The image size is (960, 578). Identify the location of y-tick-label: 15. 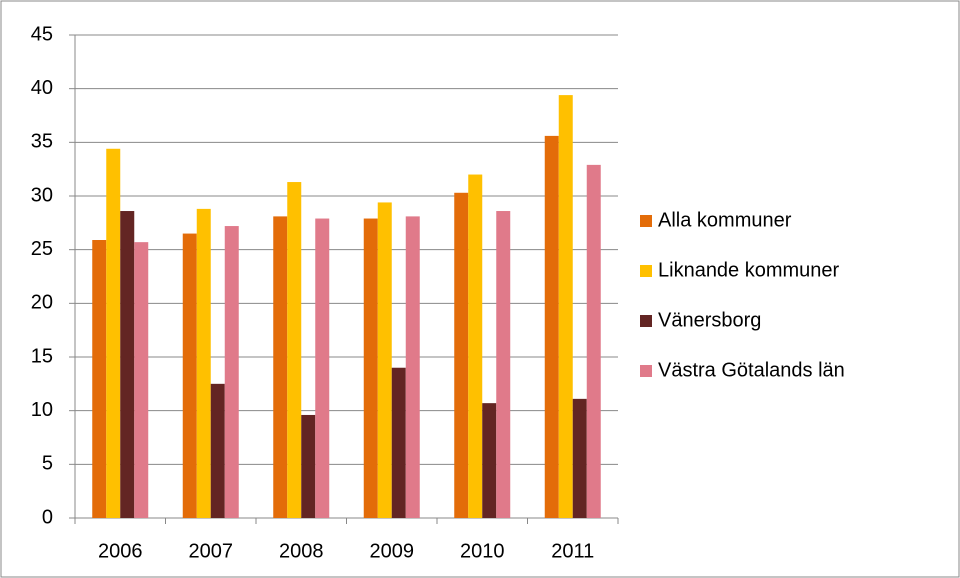
(42, 356).